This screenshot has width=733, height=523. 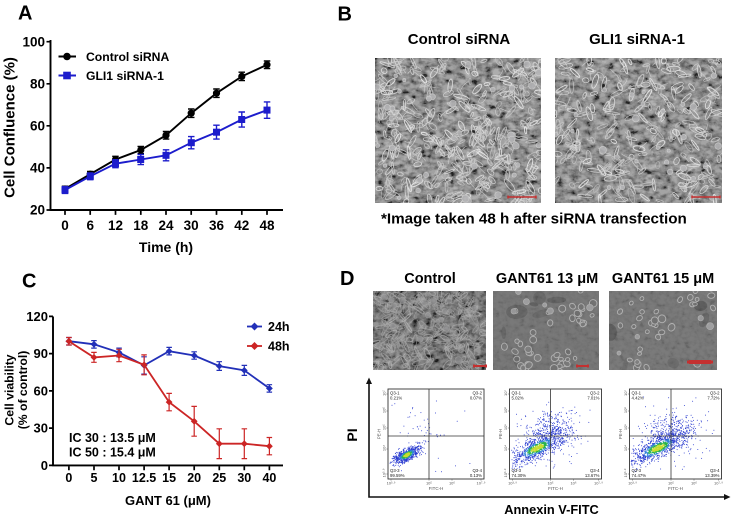 I want to click on svg-text: PI, so click(x=352, y=434).